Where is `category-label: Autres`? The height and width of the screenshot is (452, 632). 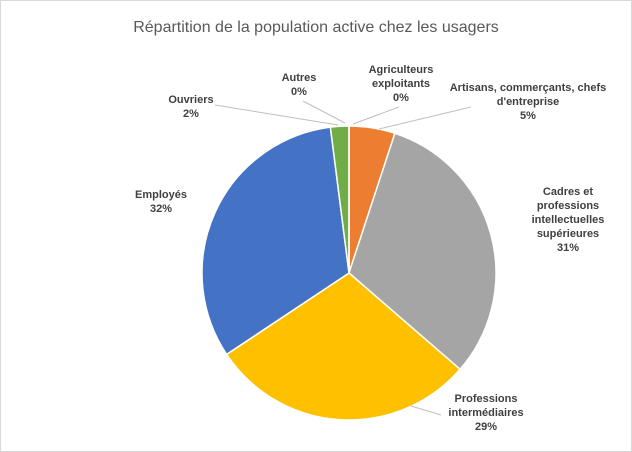
category-label: Autres is located at coordinates (299, 78).